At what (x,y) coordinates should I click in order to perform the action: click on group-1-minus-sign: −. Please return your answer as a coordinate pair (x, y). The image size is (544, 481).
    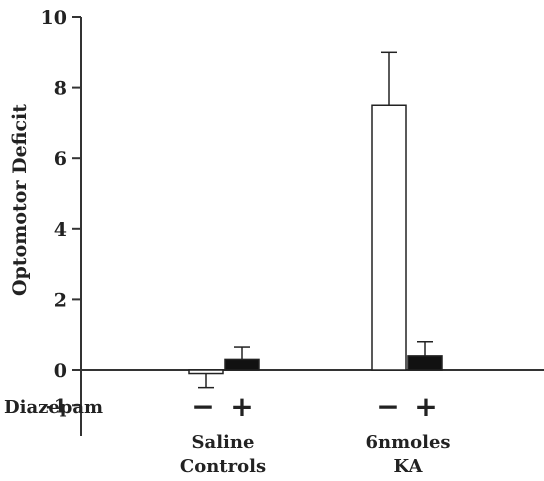
    Looking at the image, I should click on (202, 406).